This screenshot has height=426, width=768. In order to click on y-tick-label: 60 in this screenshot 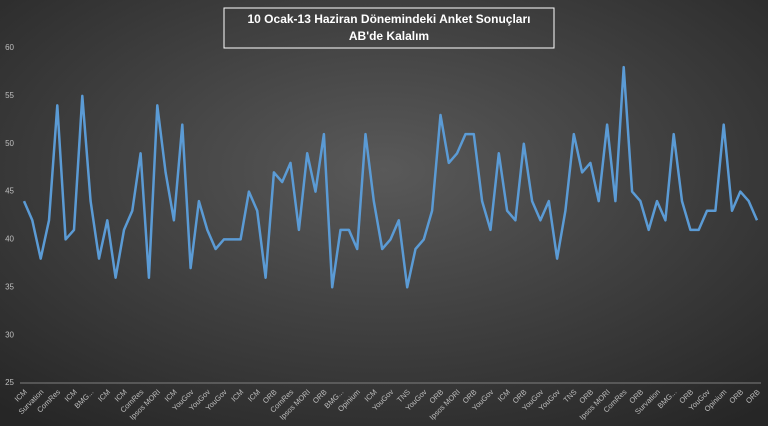, I will do `click(9, 47)`.